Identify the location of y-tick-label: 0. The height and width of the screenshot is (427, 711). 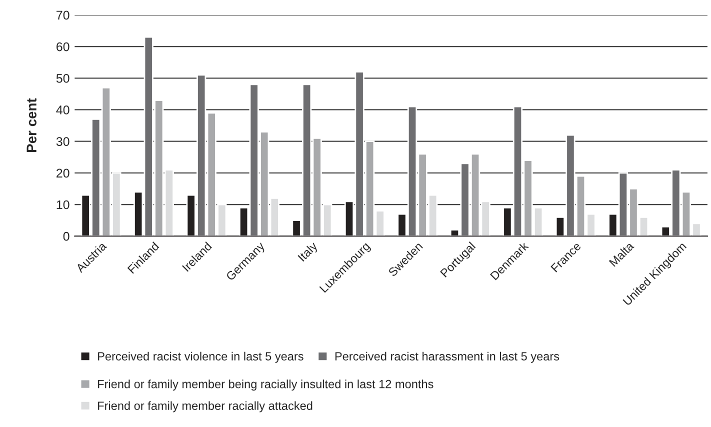
(66, 236).